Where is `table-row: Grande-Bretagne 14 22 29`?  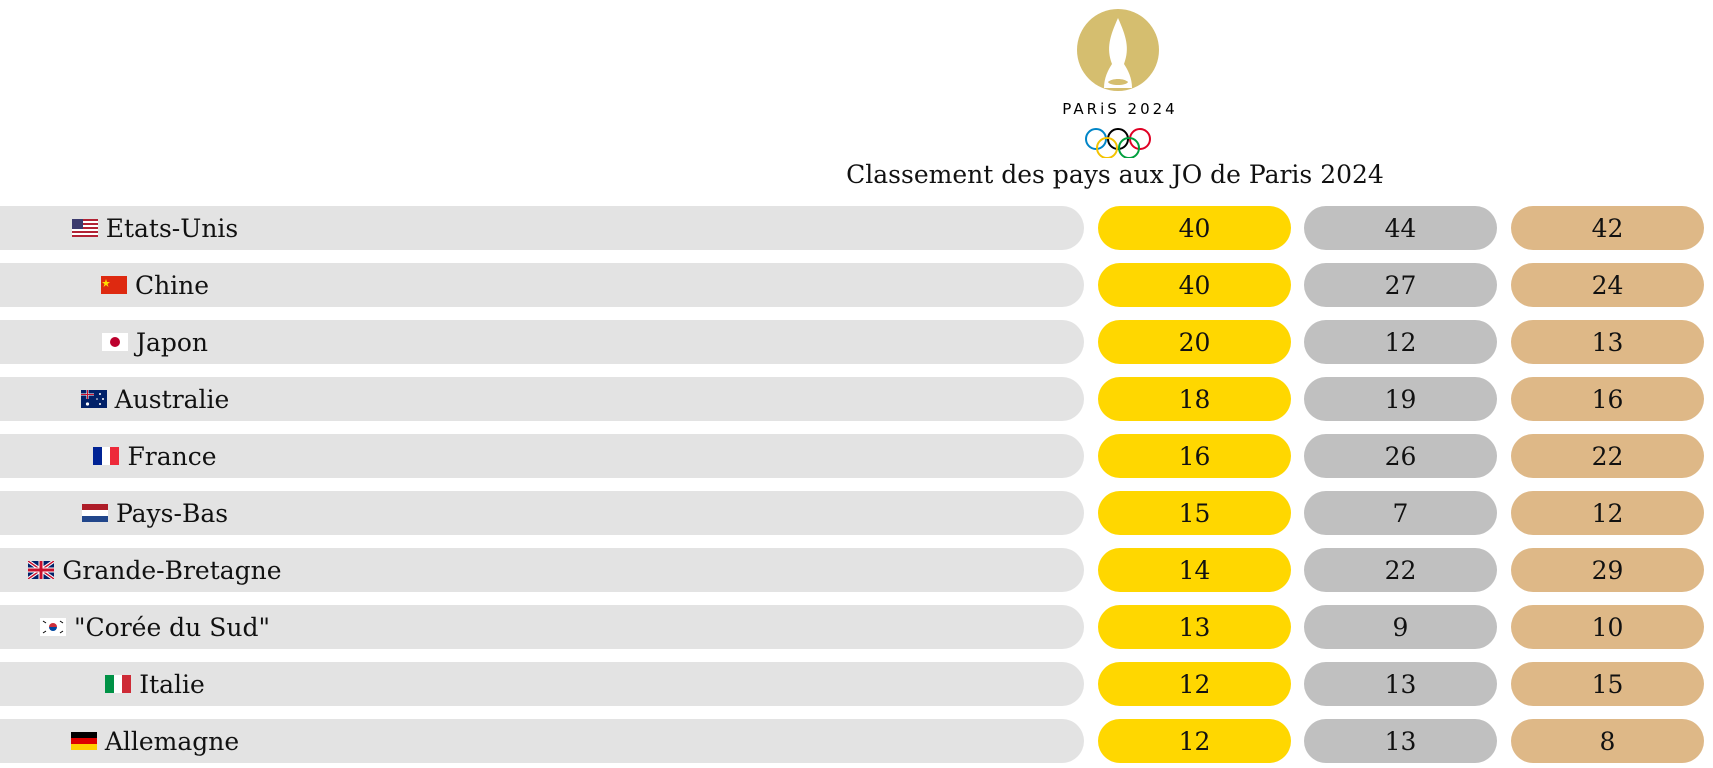 table-row: Grande-Bretagne 14 22 29 is located at coordinates (856, 570).